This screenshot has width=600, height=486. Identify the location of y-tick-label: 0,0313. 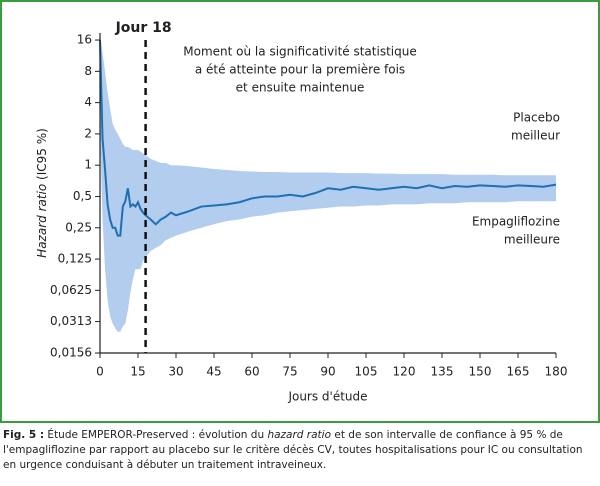
(71, 321).